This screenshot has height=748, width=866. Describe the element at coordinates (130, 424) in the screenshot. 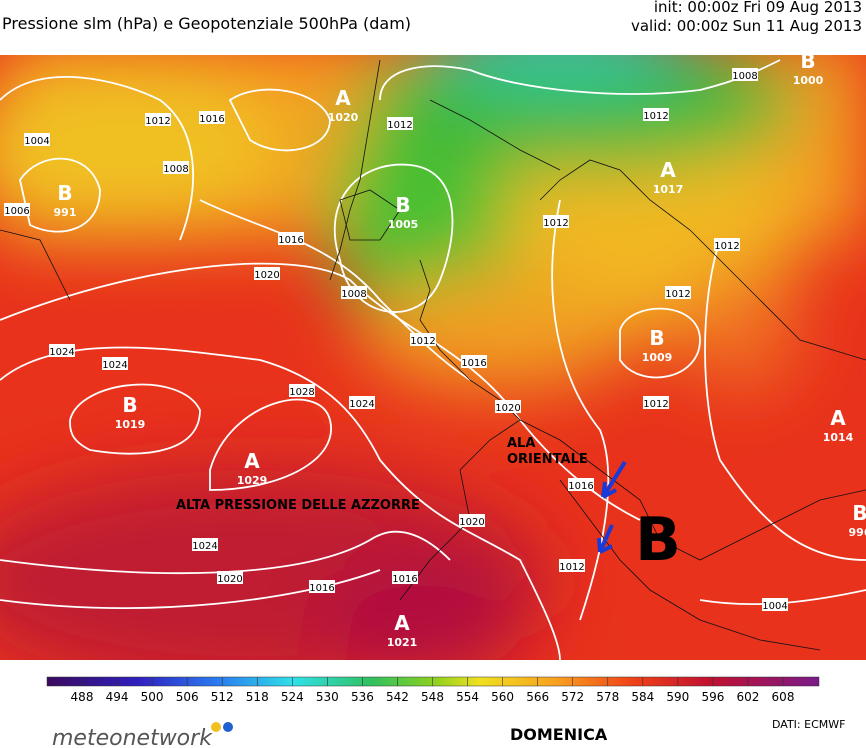

I see `center-value: 1019` at that location.